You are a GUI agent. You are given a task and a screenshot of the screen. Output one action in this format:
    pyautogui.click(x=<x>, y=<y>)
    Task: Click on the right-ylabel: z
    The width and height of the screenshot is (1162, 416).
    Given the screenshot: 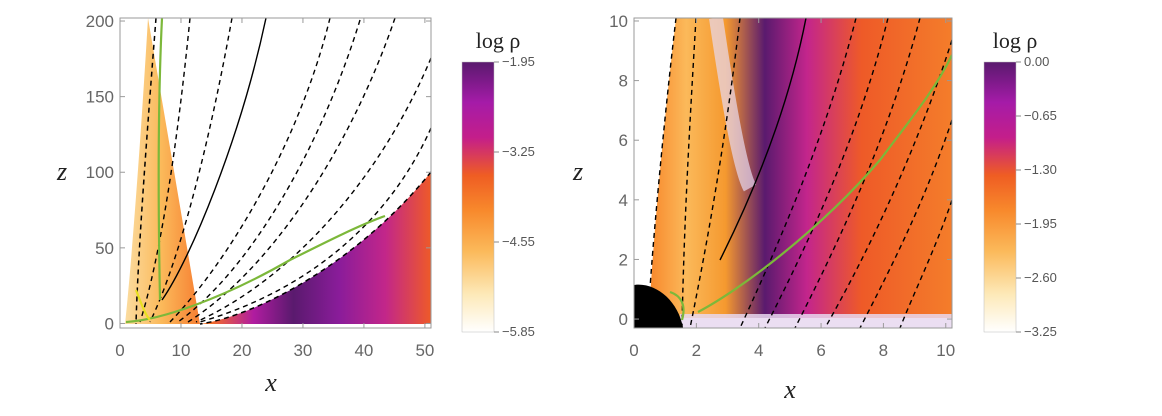 What is the action you would take?
    pyautogui.click(x=577, y=171)
    